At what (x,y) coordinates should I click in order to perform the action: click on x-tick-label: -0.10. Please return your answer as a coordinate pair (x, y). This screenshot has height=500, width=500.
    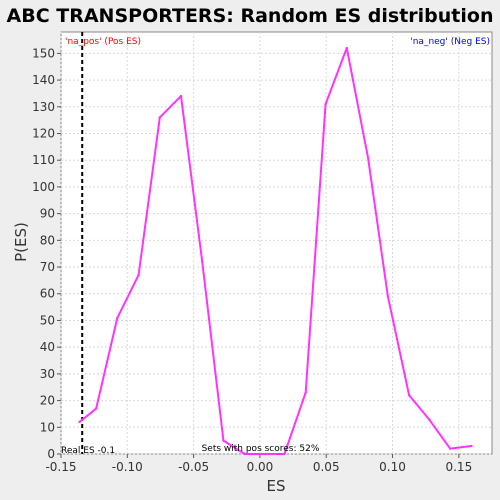
    Looking at the image, I should click on (127, 467).